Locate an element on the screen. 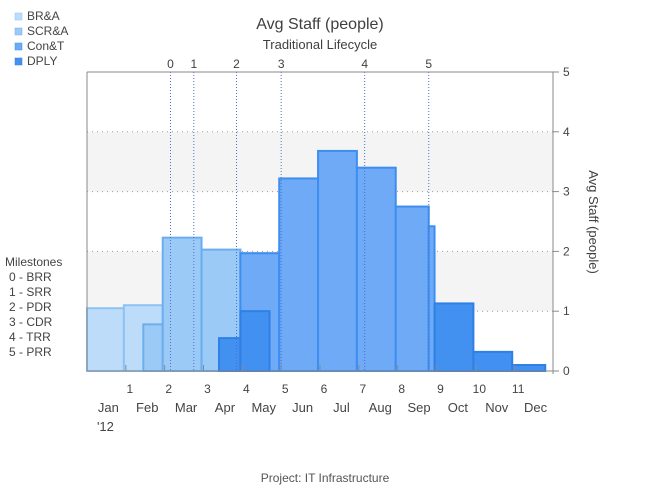 Image resolution: width=658 pixels, height=495 pixels. y-axis-label: Avg Staff (people) is located at coordinates (593, 222).